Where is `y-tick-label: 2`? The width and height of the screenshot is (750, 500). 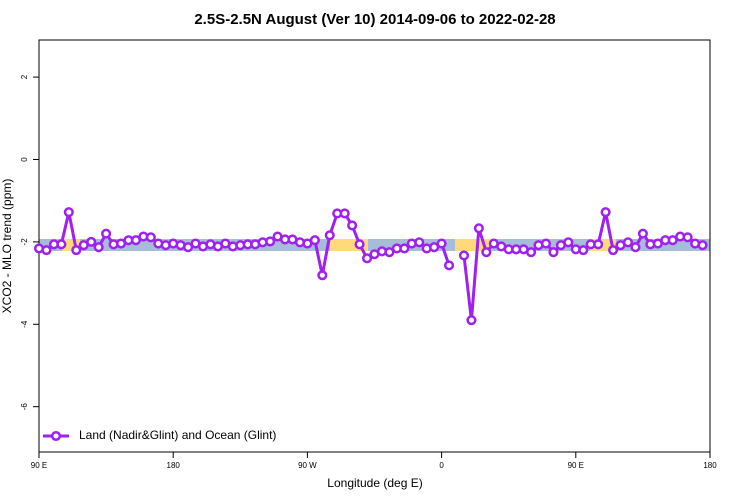
y-tick-label: 2 is located at coordinates (24, 76).